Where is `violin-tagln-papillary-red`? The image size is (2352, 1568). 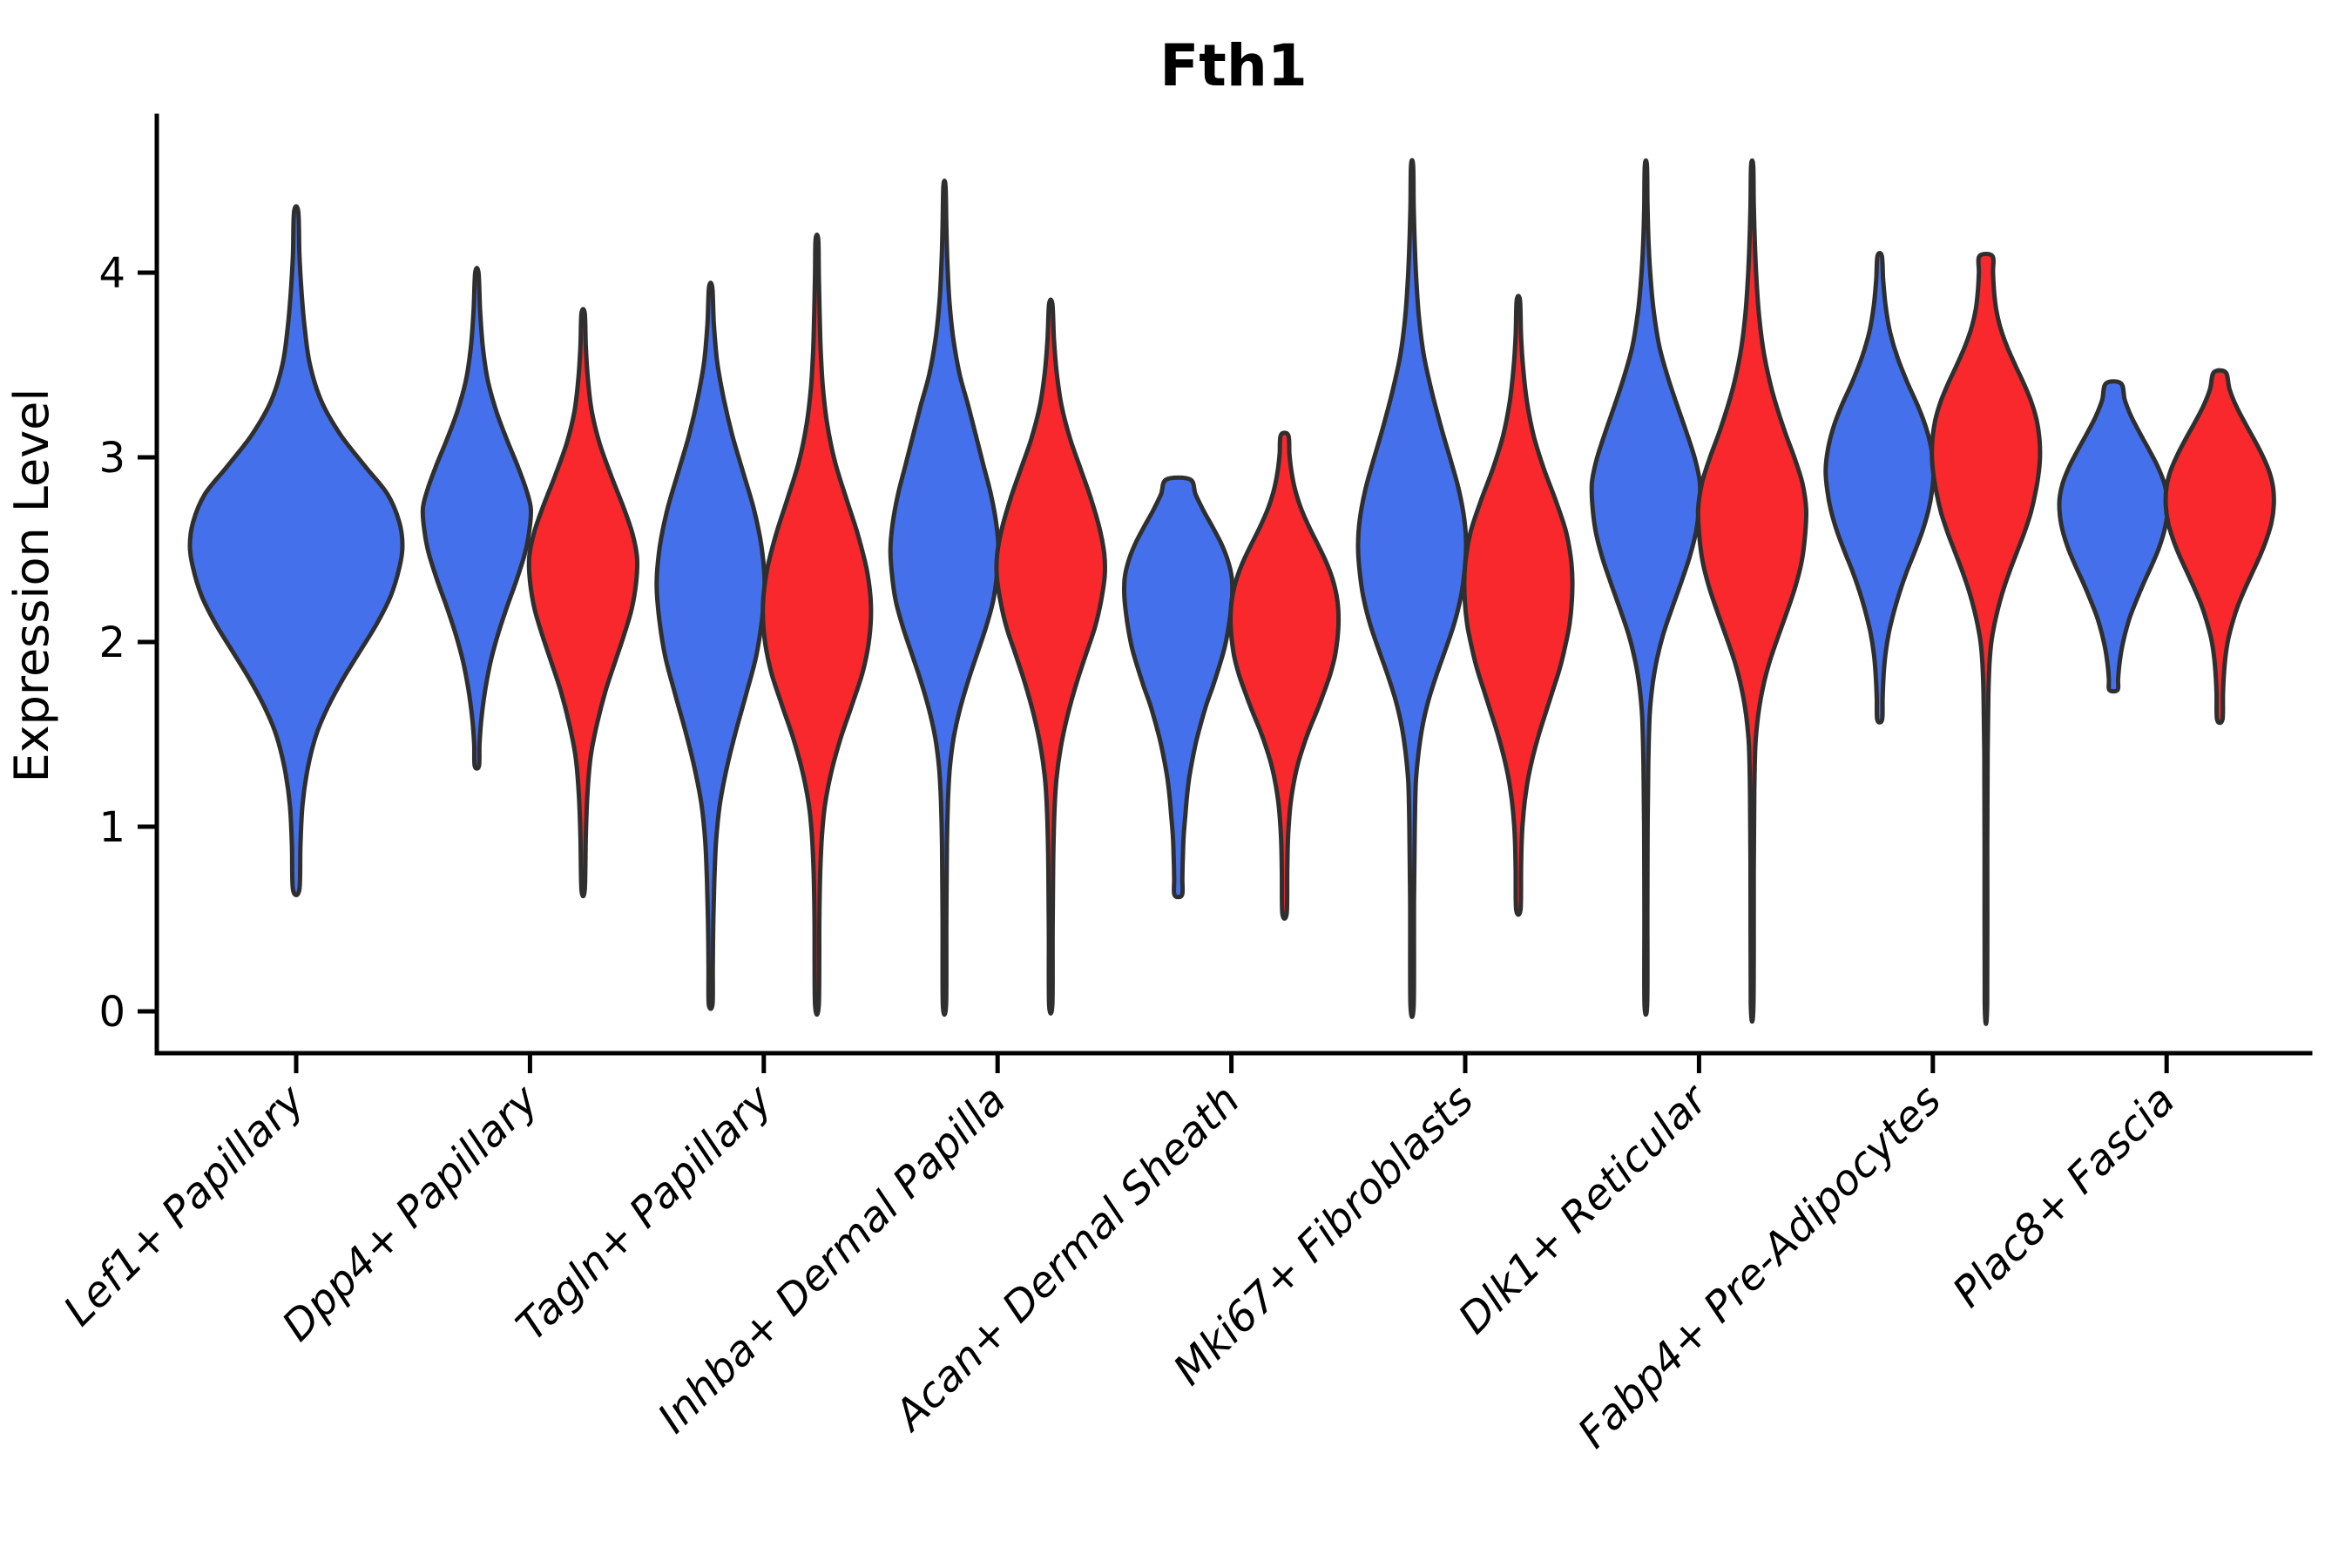
violin-tagln-papillary-red is located at coordinates (817, 625).